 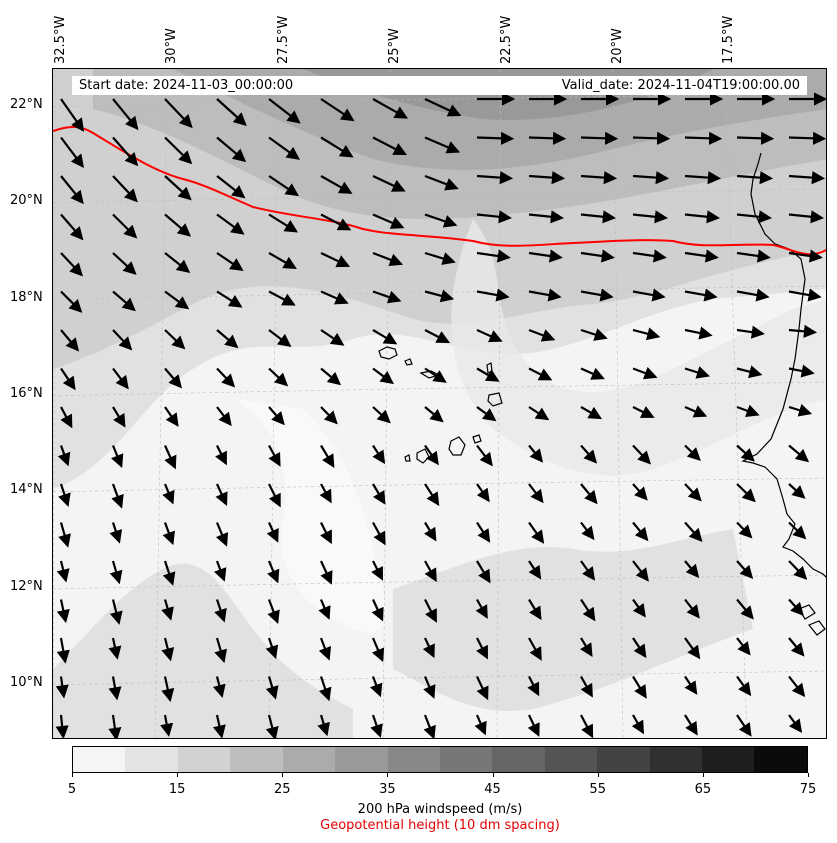 What do you see at coordinates (492, 789) in the screenshot?
I see `colorbar-tick-label: 45` at bounding box center [492, 789].